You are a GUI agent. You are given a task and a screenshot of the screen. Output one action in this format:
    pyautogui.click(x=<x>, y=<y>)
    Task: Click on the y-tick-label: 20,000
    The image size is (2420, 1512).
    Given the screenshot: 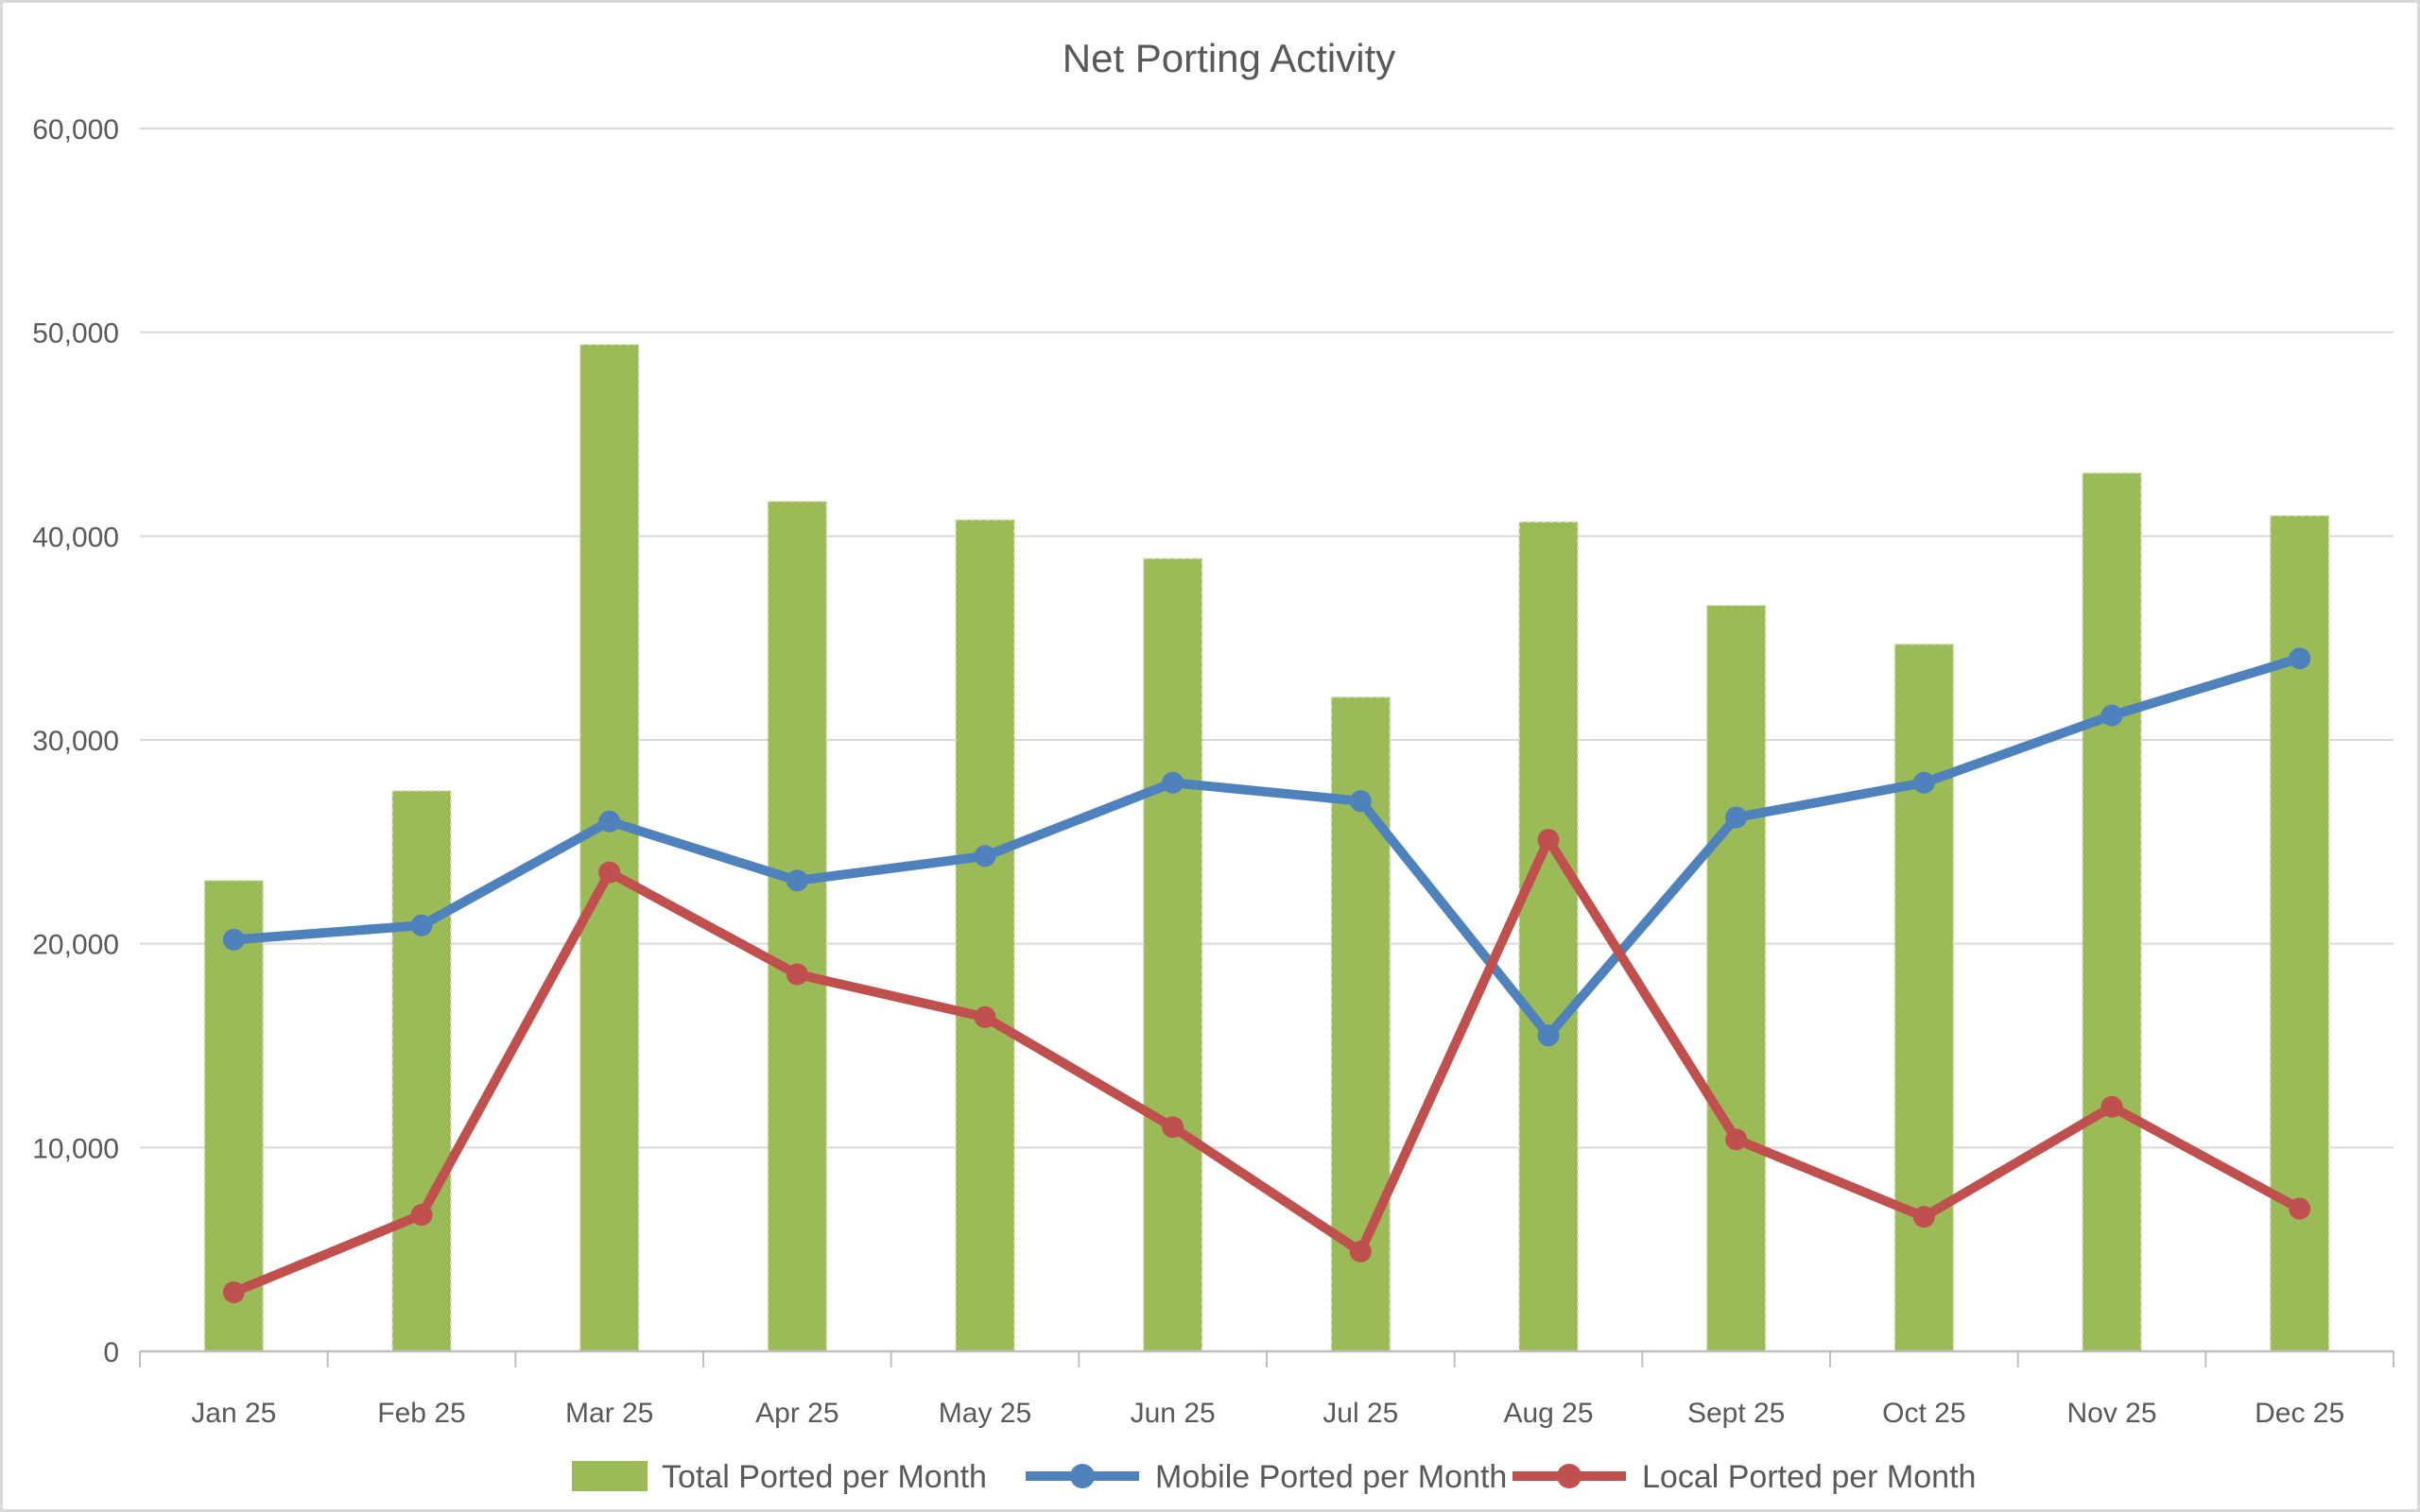 What is the action you would take?
    pyautogui.click(x=75, y=945)
    